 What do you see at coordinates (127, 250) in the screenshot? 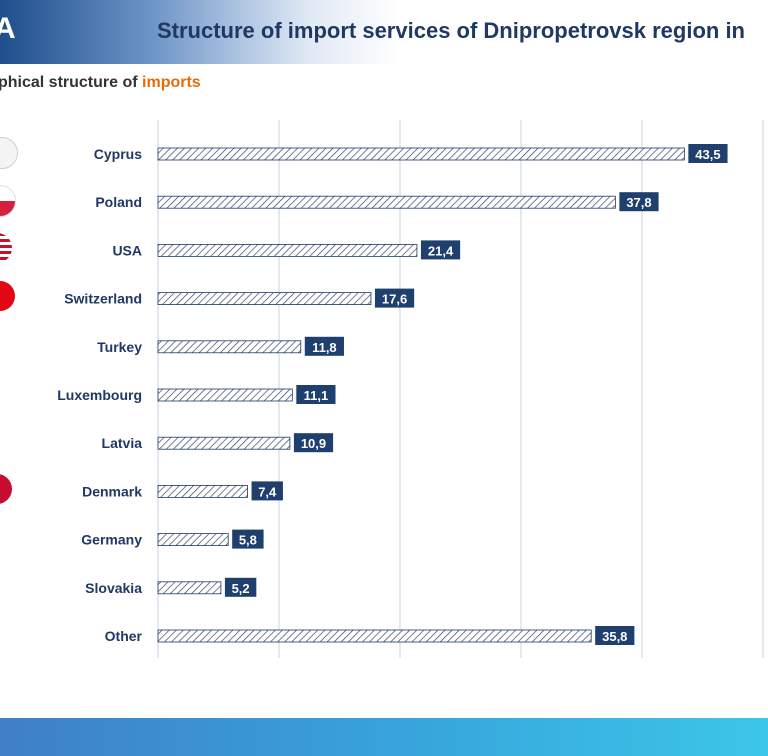
I see `category-label: USA` at bounding box center [127, 250].